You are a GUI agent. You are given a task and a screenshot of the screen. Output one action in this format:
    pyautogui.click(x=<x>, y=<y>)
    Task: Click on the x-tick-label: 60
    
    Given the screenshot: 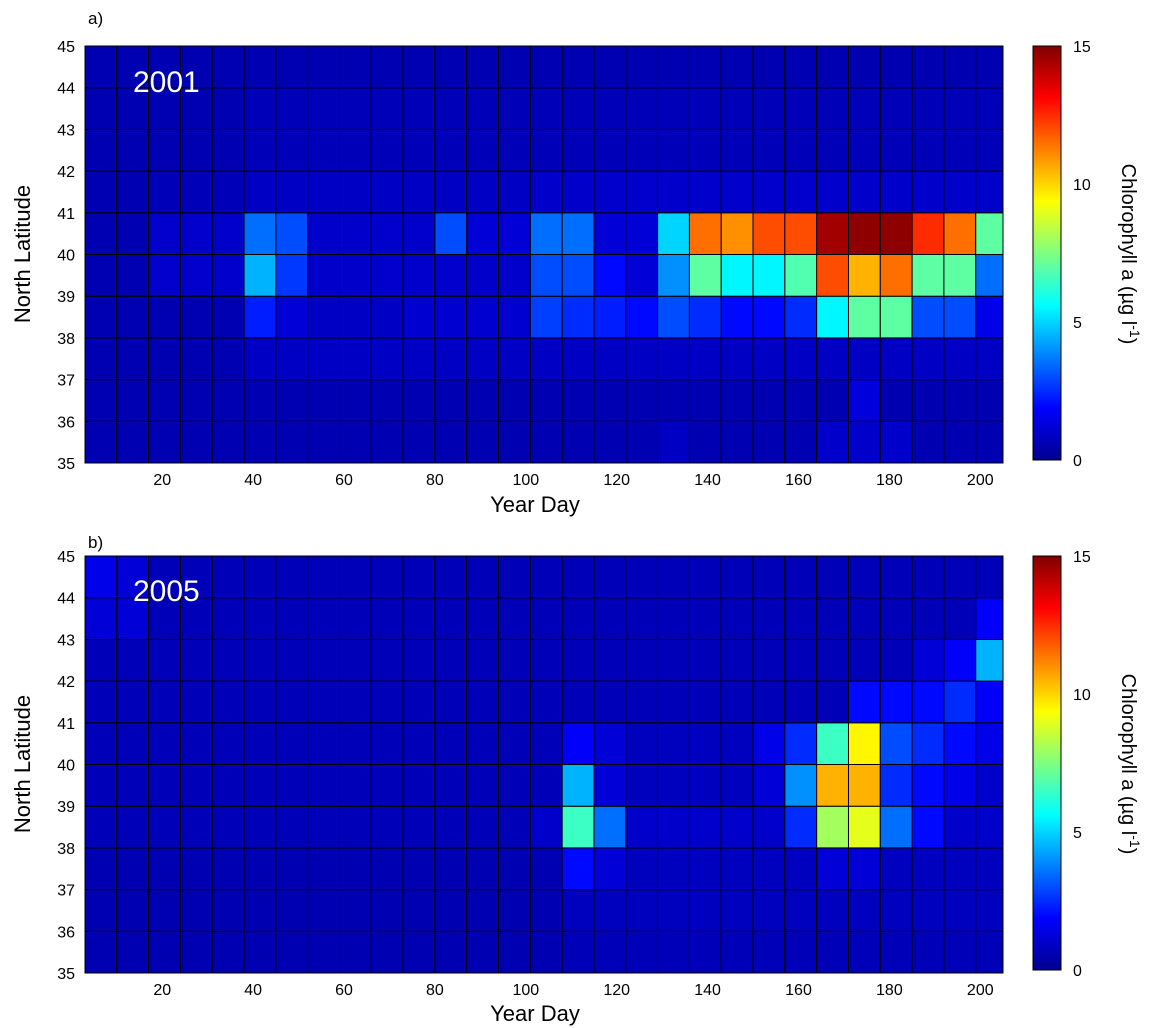 What is the action you would take?
    pyautogui.click(x=344, y=990)
    